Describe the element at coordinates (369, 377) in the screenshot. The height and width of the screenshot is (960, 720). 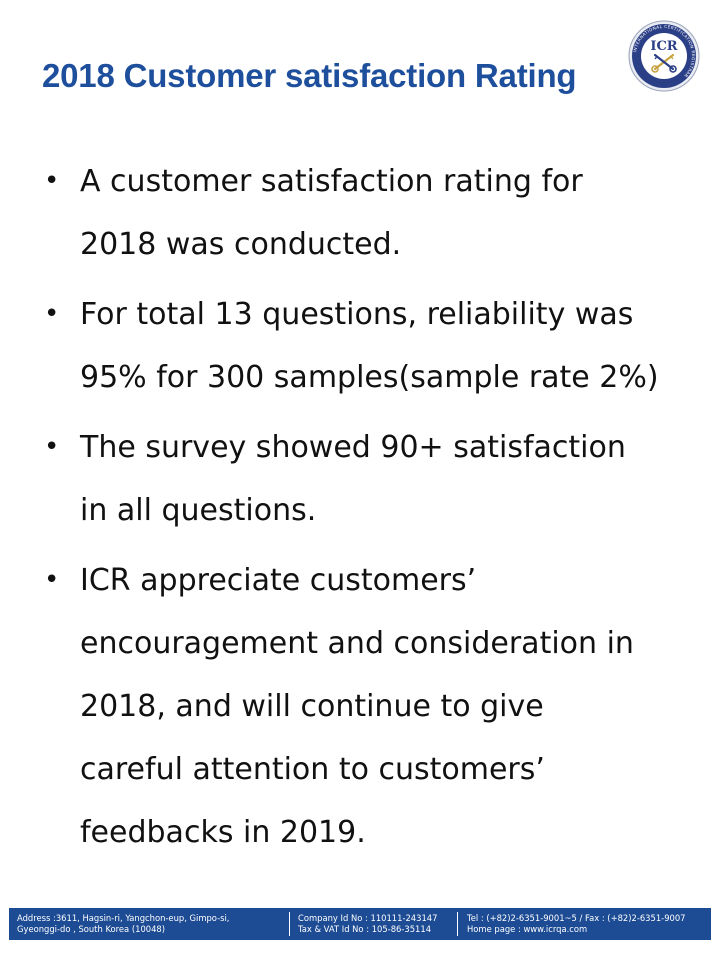
I see `bullet-text-line: 95% for 300 samples(sample rate 2%)` at that location.